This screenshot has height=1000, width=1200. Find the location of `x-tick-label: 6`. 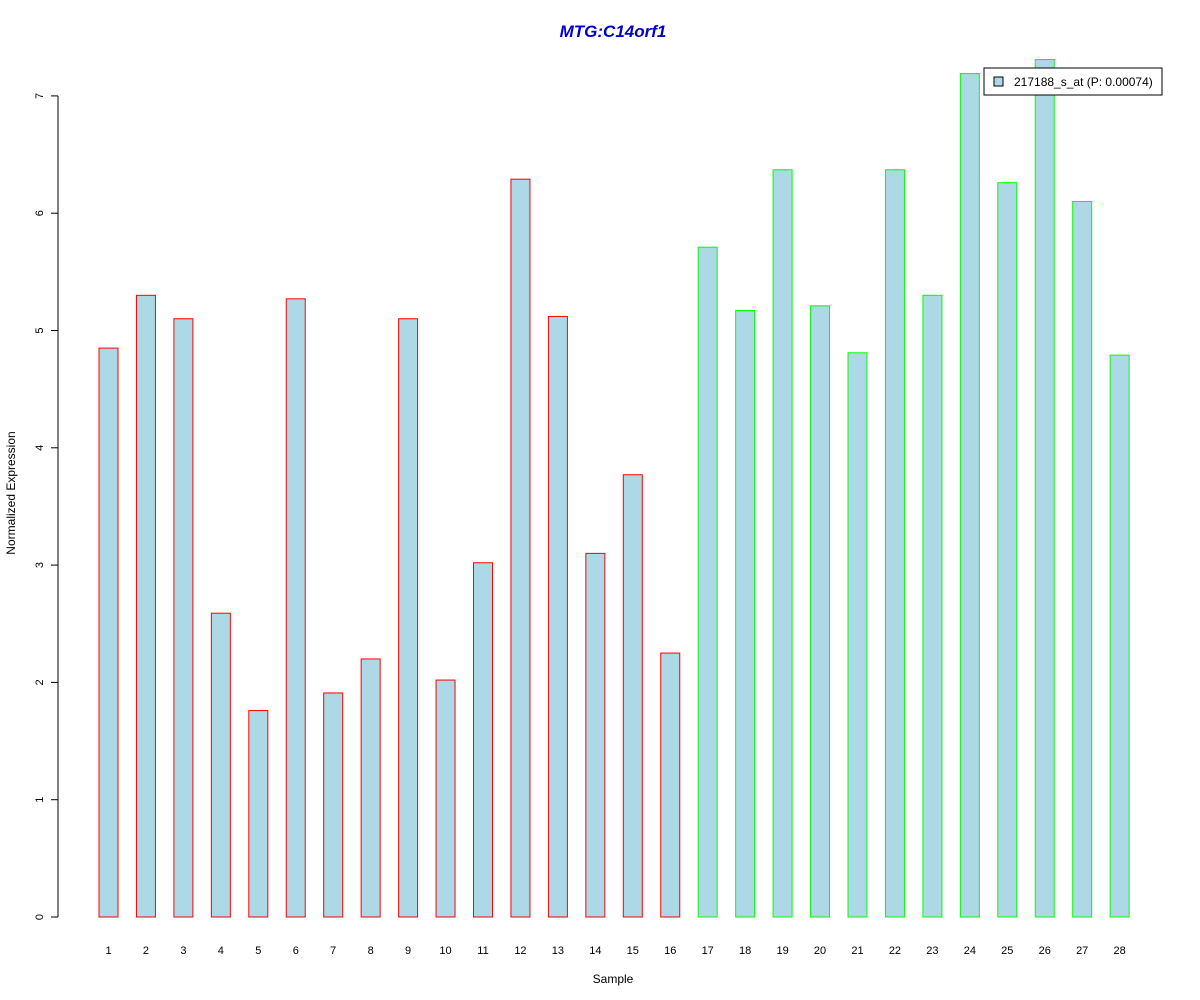

x-tick-label: 6 is located at coordinates (296, 951).